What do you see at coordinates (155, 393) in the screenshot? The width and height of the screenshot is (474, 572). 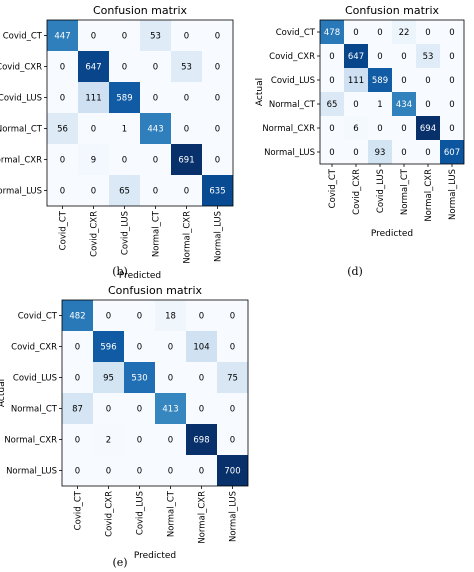 I see `plot-frame` at bounding box center [155, 393].